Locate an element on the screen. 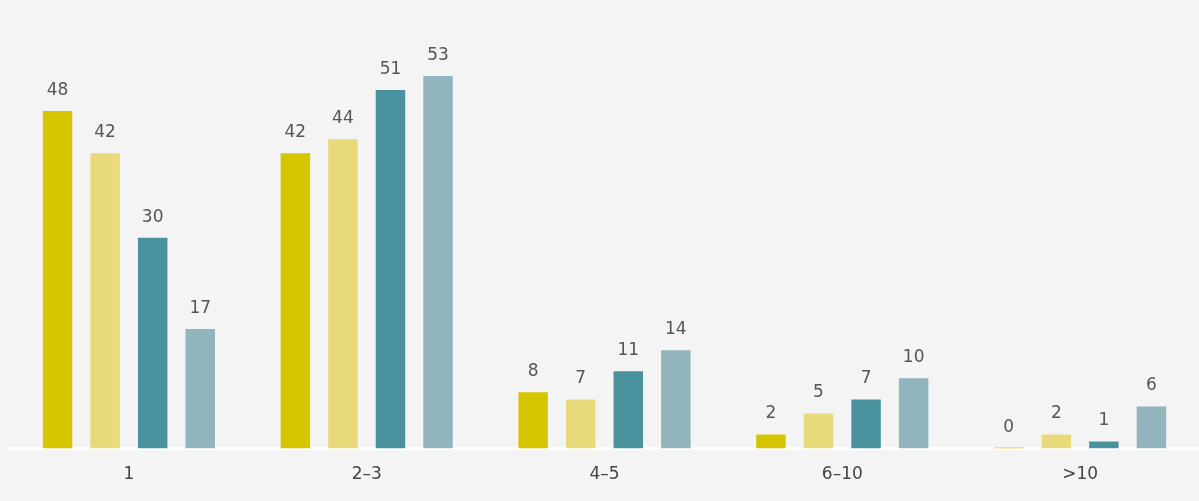 This screenshot has width=1199, height=501. x-tick-label: 2–3 is located at coordinates (366, 473).